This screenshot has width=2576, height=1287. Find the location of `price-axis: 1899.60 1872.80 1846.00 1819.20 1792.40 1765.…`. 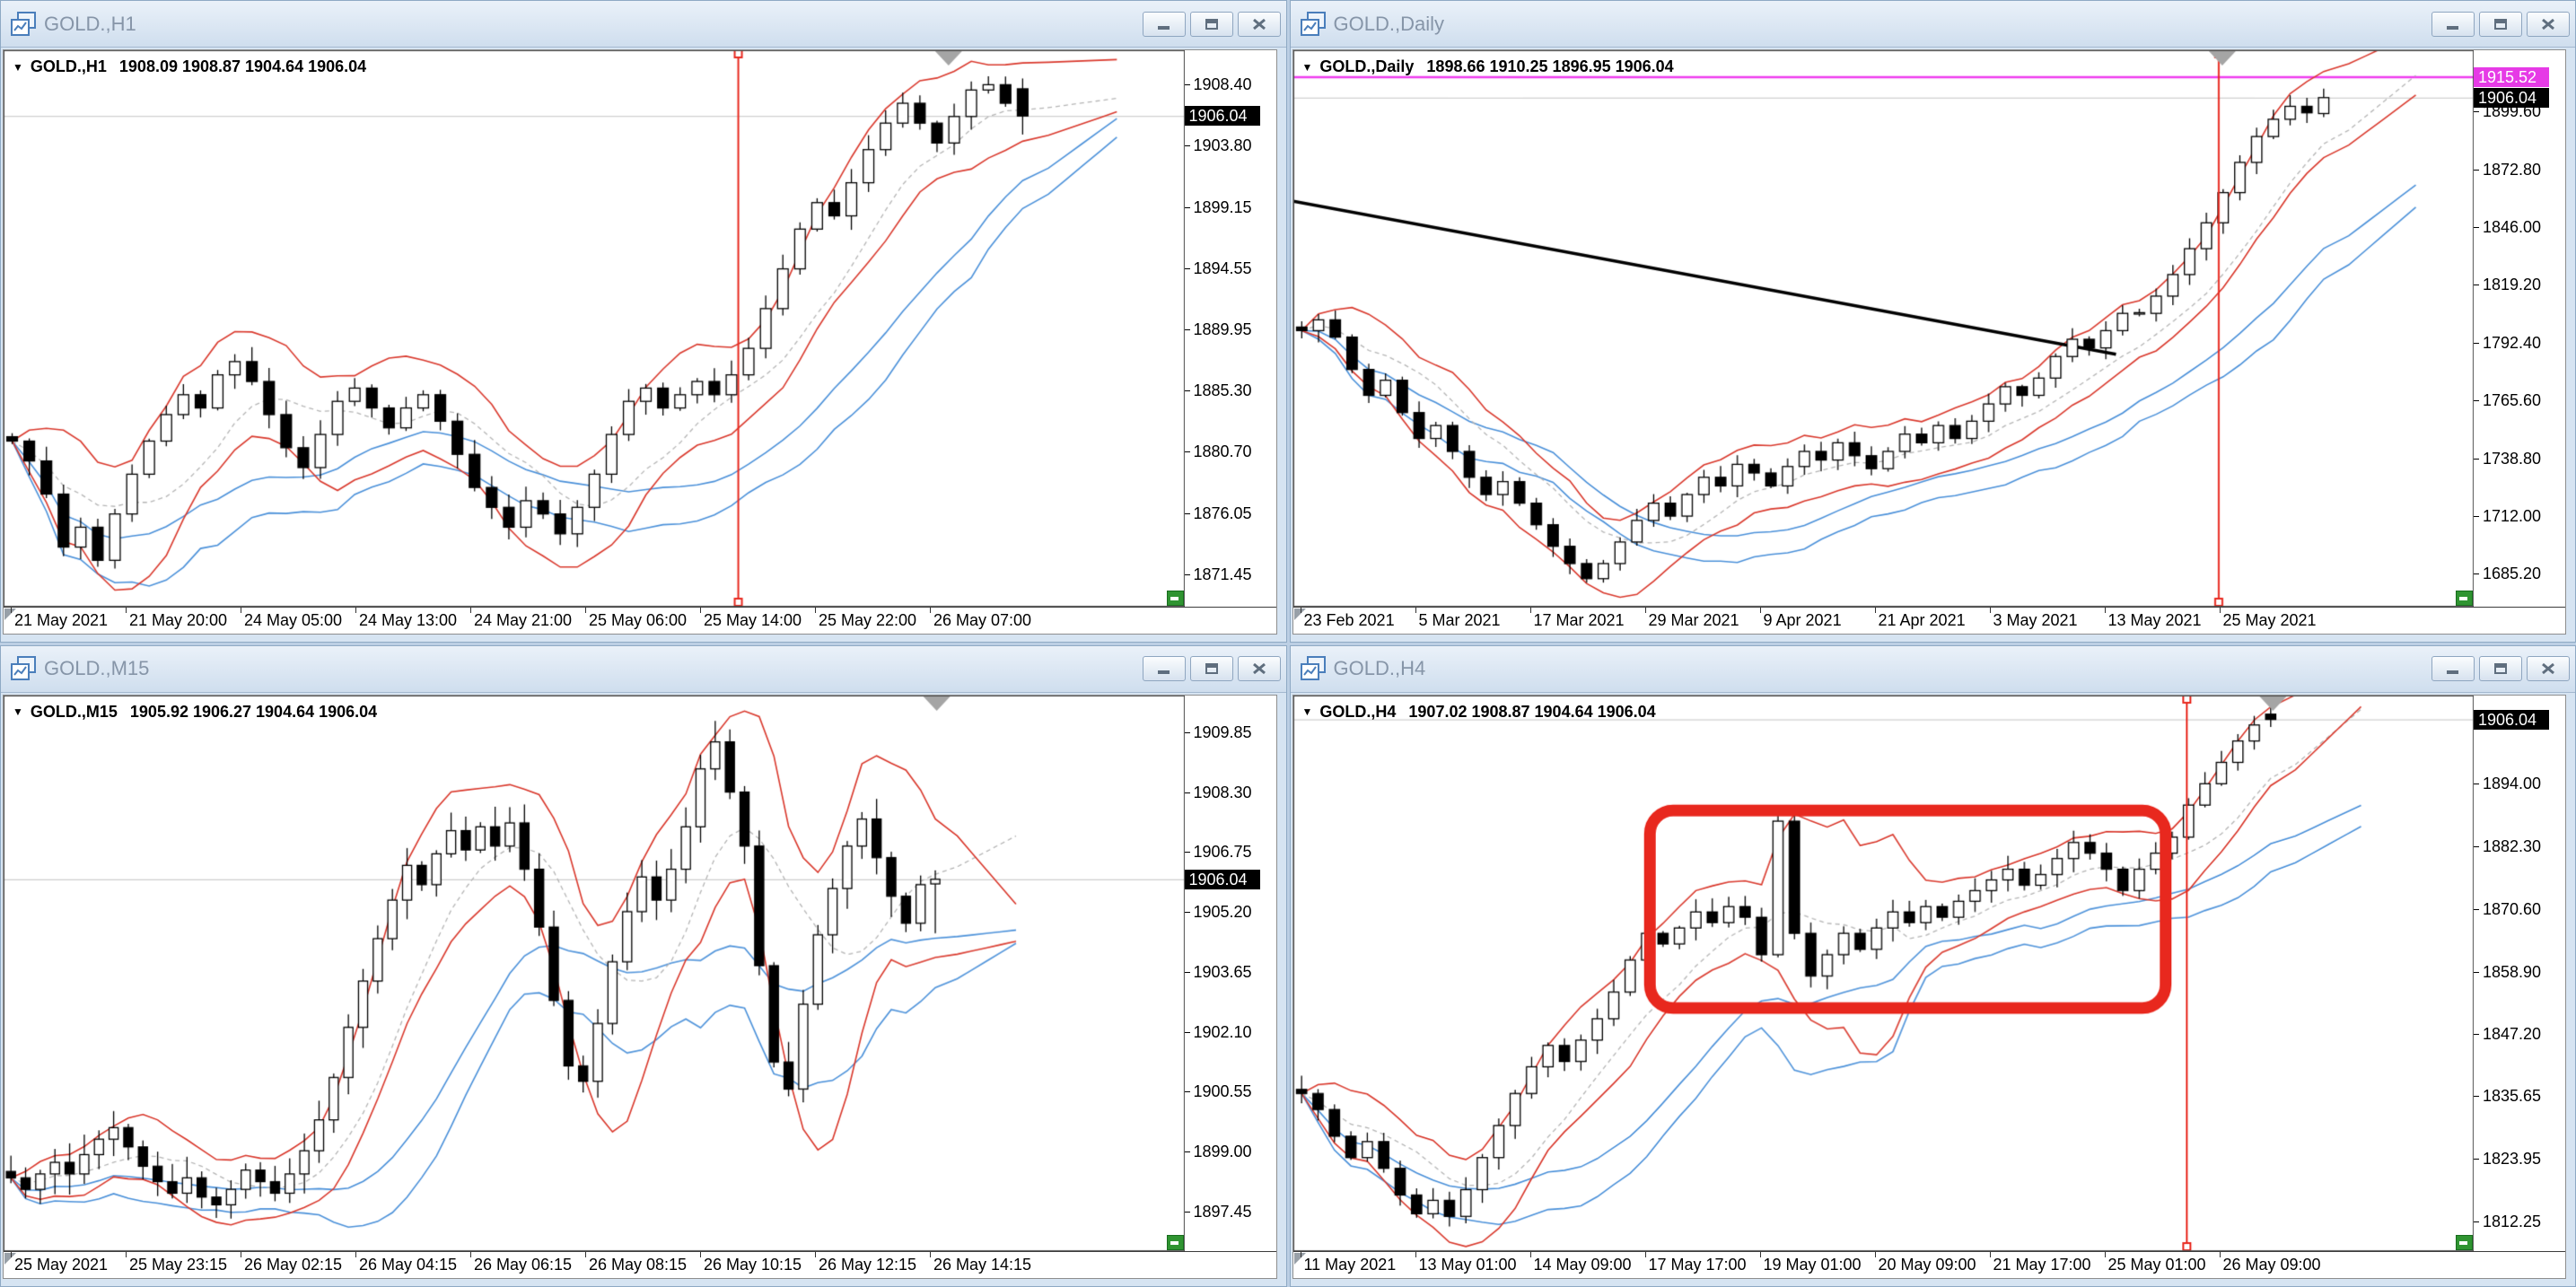

price-axis: 1899.60 1872.80 1846.00 1819.20 1792.40 1765.… is located at coordinates (2519, 328).